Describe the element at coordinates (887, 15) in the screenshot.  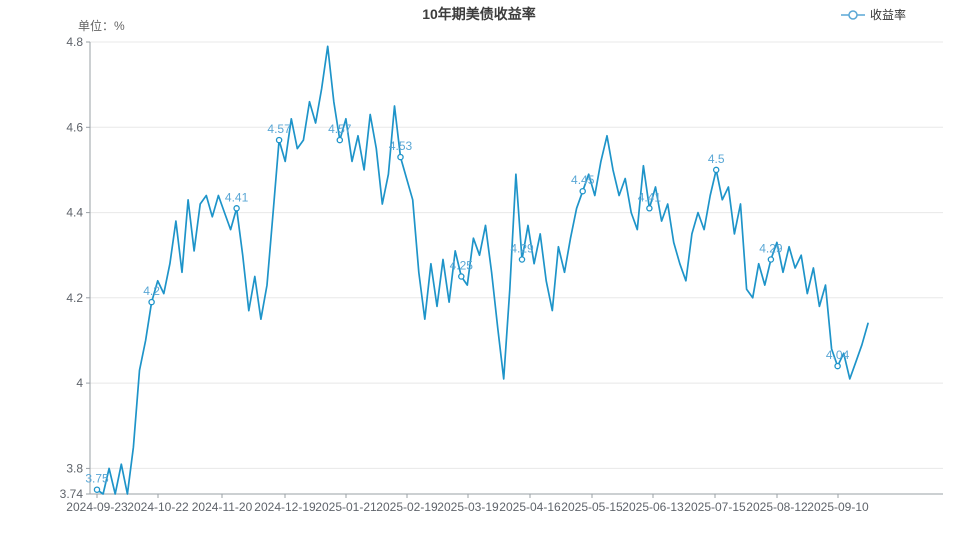
I see `legend-label: 收益率` at that location.